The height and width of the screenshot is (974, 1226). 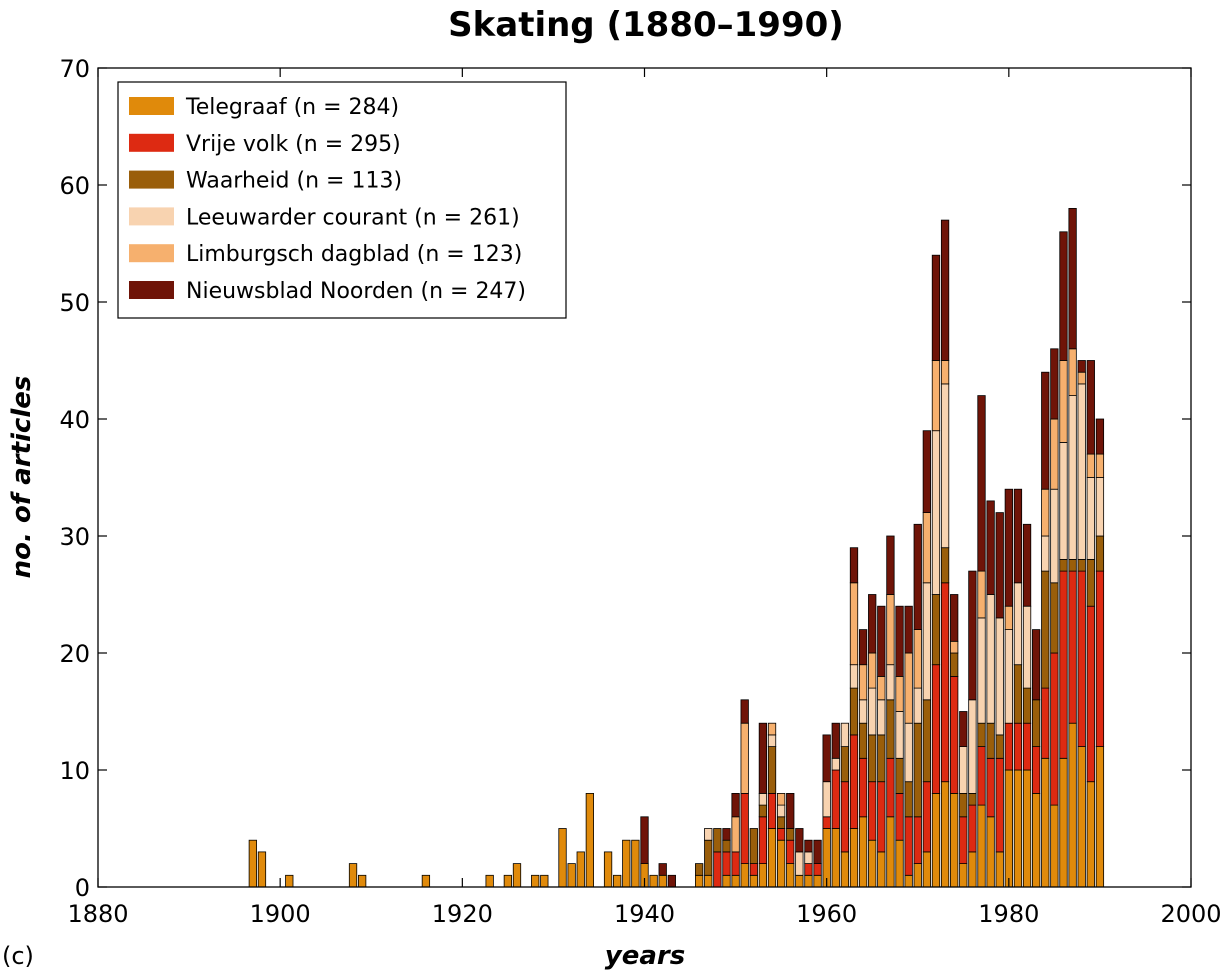 I want to click on x-tick-label: 1980, so click(x=1008, y=914).